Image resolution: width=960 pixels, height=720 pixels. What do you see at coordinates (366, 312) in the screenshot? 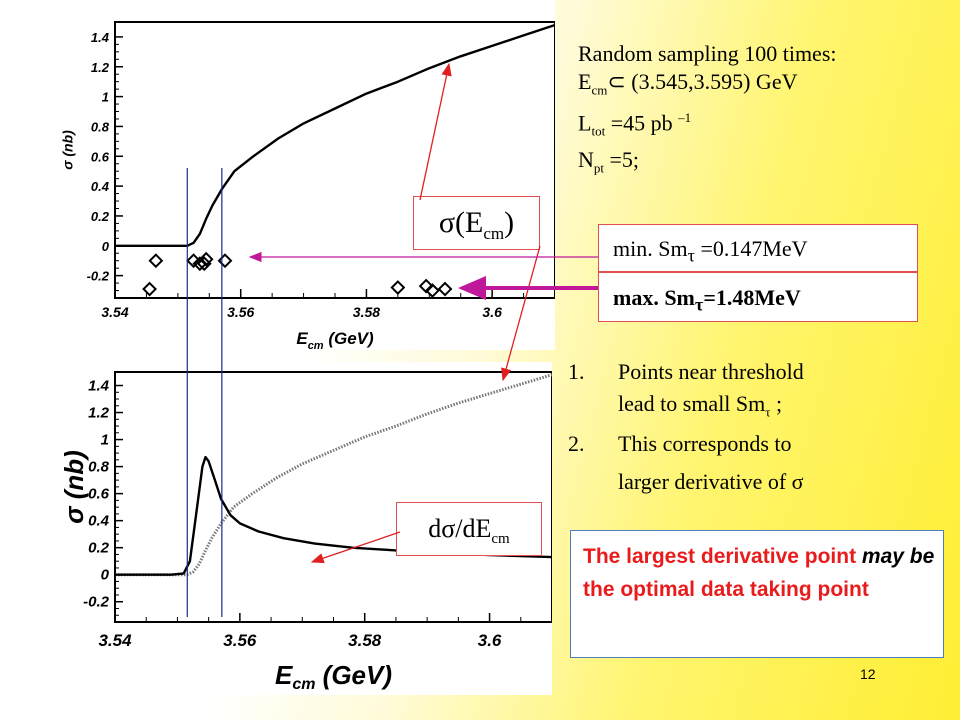
I see `top-xtick-label: 3.58` at bounding box center [366, 312].